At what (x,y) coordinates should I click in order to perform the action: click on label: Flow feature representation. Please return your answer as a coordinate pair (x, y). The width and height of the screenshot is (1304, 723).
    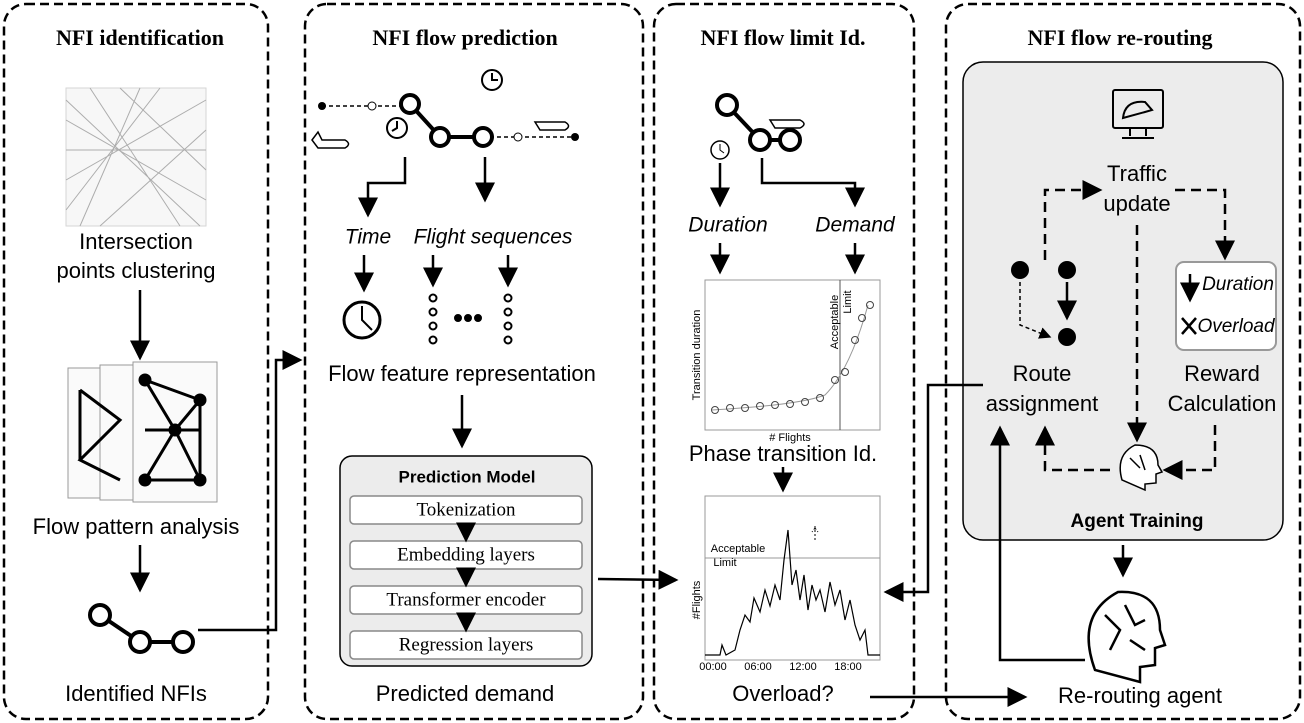
    Looking at the image, I should click on (462, 373).